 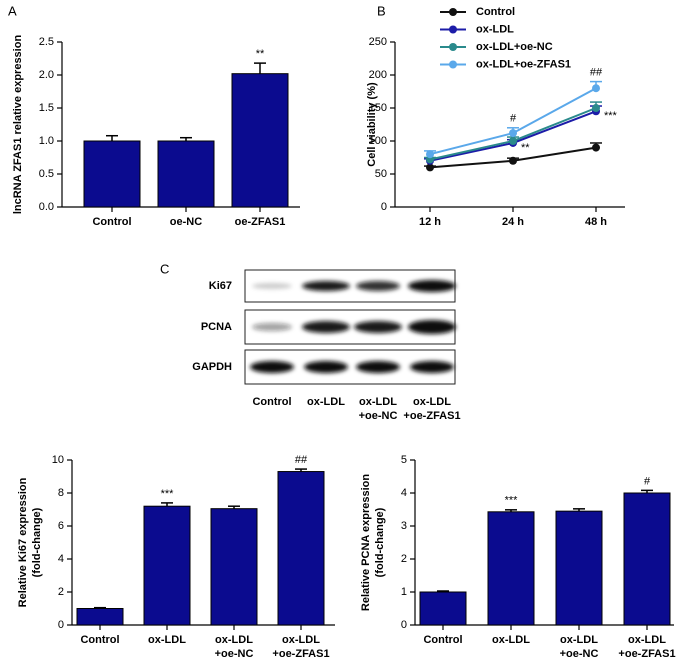 What do you see at coordinates (523, 64) in the screenshot?
I see `legend-label: ox-LDL+oe-ZFAS1` at bounding box center [523, 64].